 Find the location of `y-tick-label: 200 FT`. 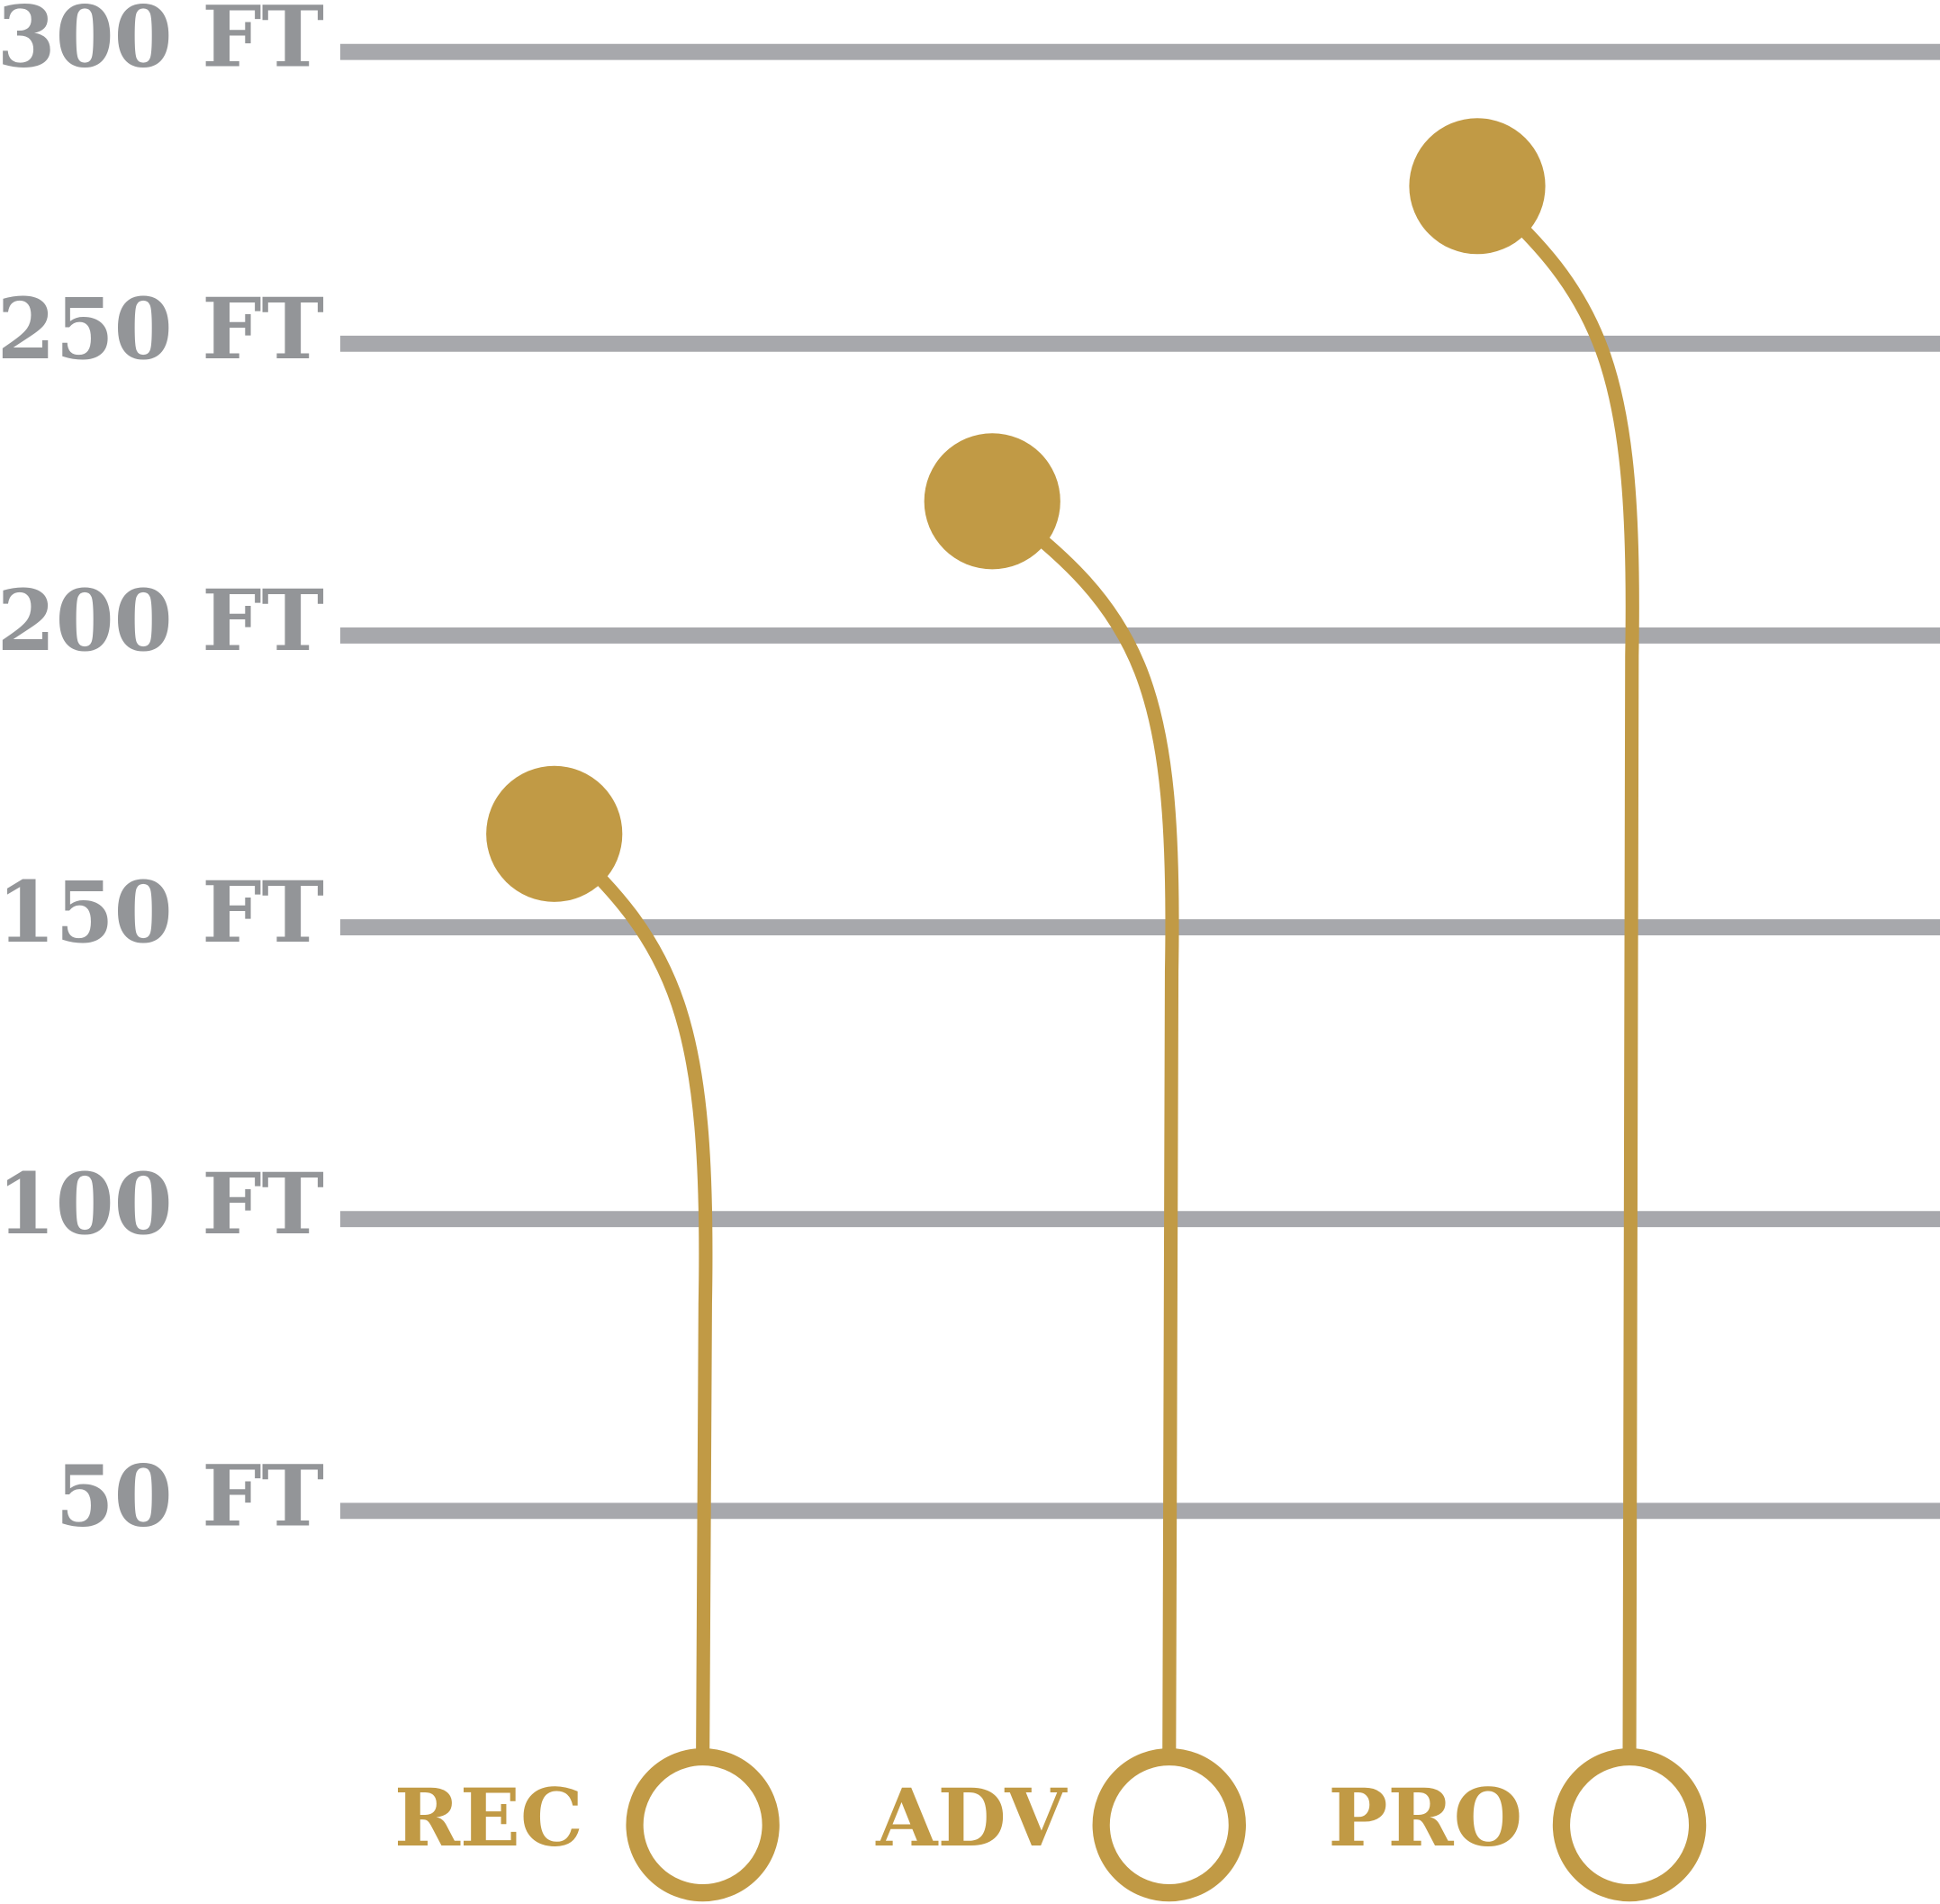

y-tick-label: 200 FT is located at coordinates (162, 621).